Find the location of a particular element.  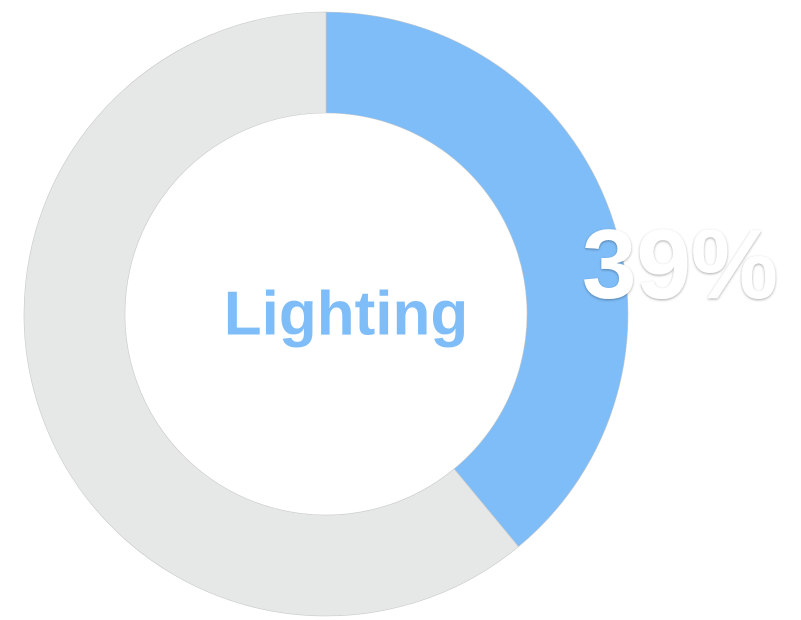

value-label: 39% is located at coordinates (680, 264).